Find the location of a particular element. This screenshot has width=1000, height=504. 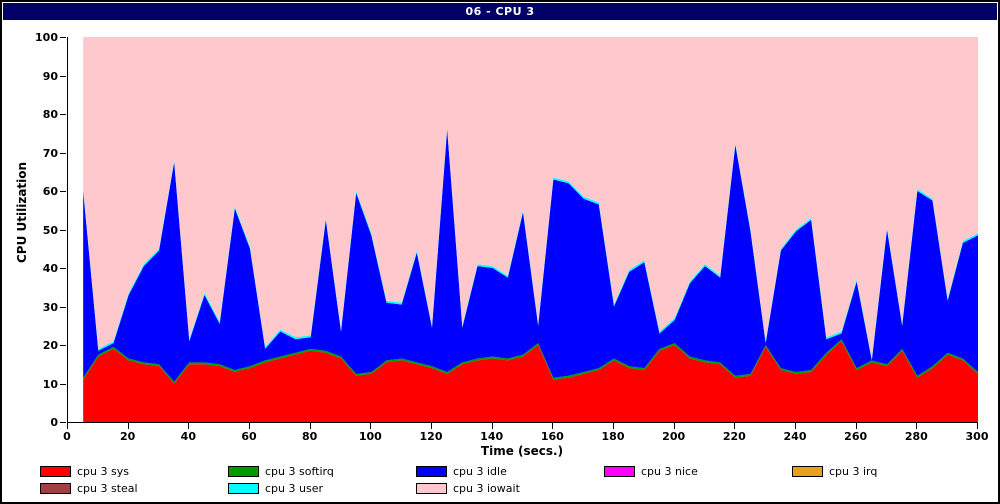

legend-item-cpu-3-user: cpu 3 user is located at coordinates (322, 488).